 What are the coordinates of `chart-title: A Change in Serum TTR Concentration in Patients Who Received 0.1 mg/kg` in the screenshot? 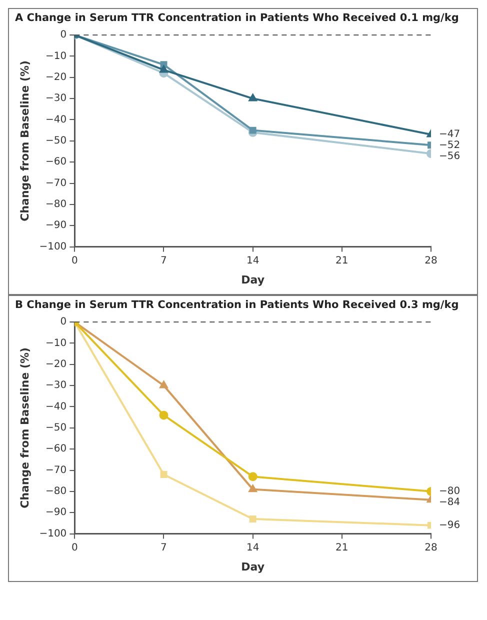 It's located at (237, 18).